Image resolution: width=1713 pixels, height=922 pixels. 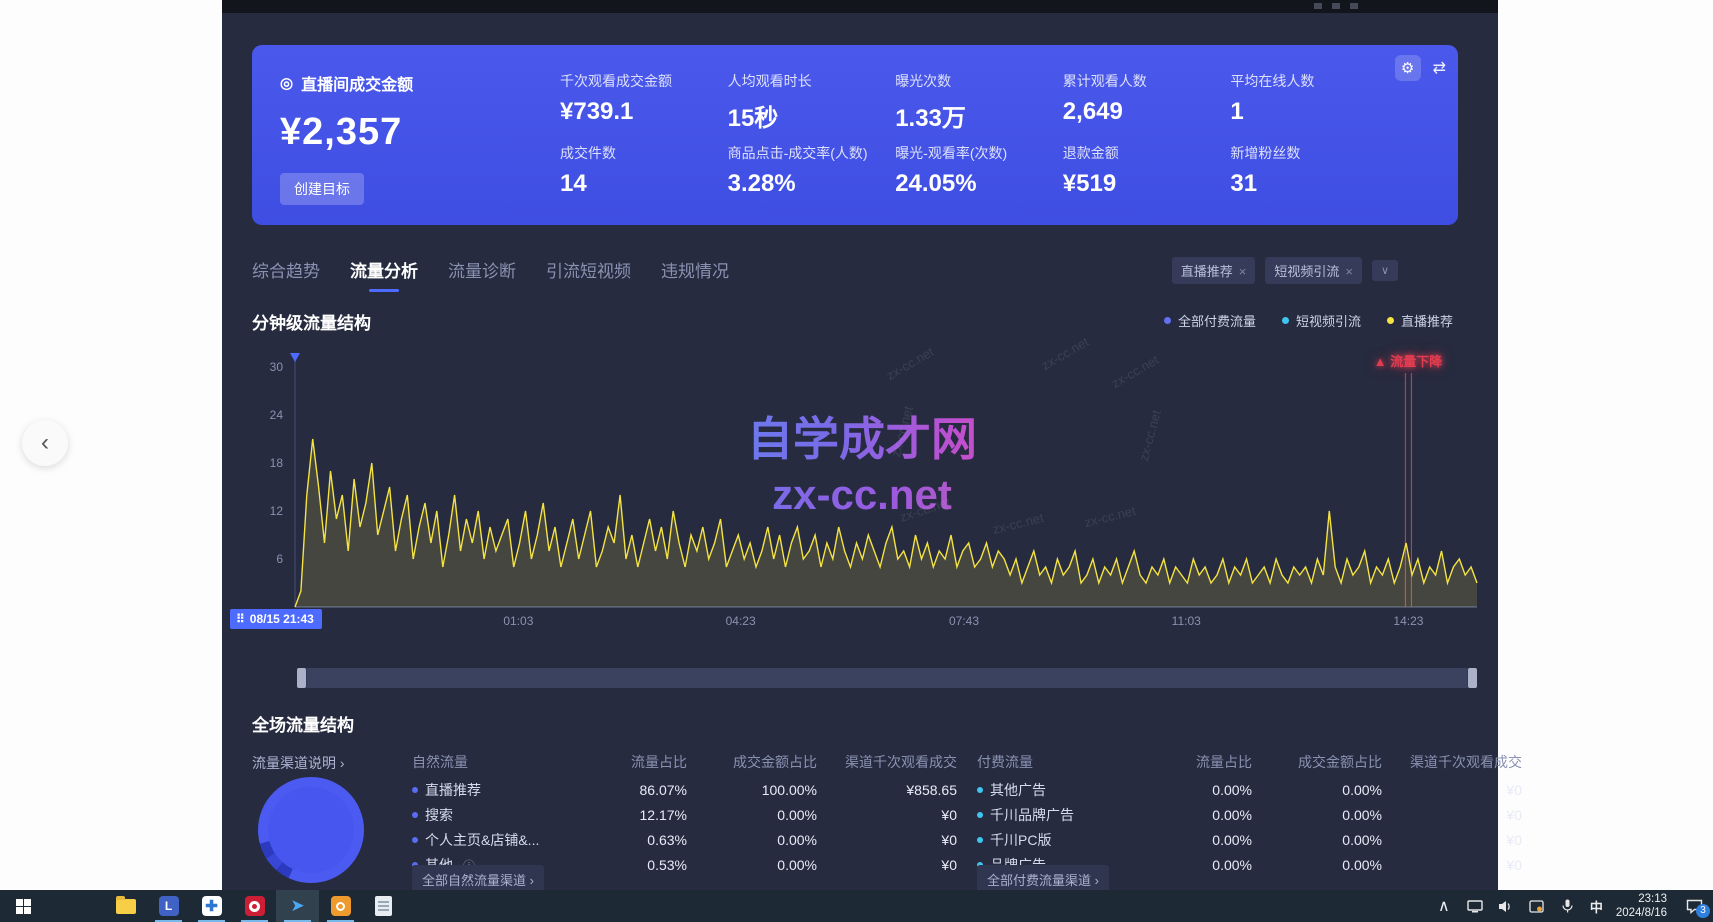 I want to click on legend-全部付费流量: 全部付费流量, so click(x=1209, y=320).